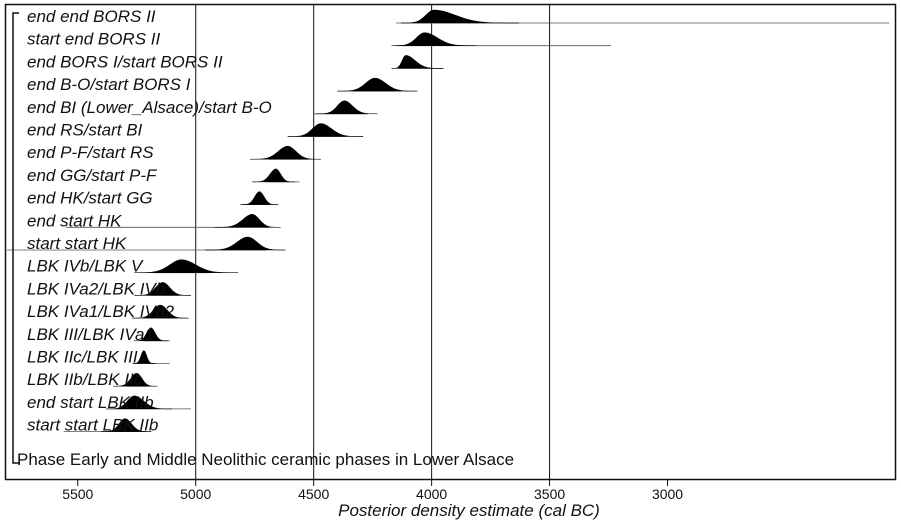  Describe the element at coordinates (101, 311) in the screenshot. I see `series-label-13: LBK IVa1/LBK IVa2` at that location.